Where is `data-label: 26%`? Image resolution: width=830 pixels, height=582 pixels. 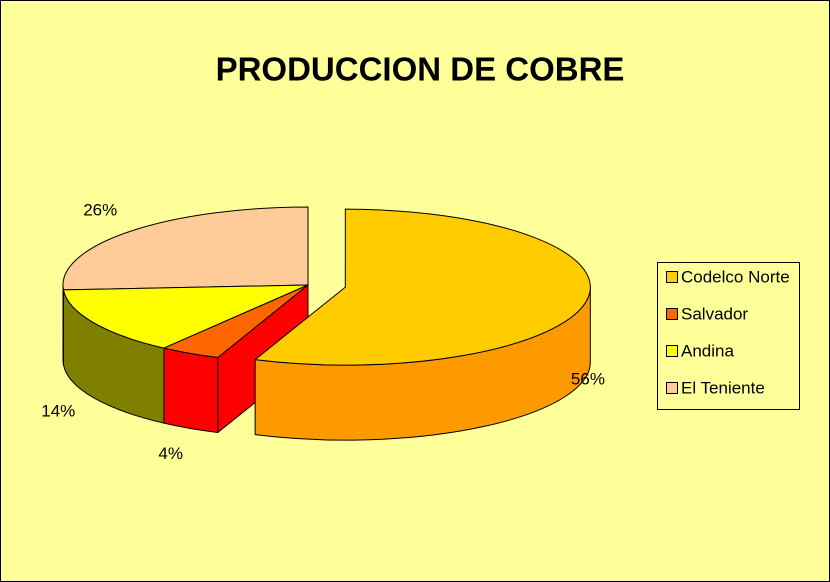
data-label: 26% is located at coordinates (100, 210).